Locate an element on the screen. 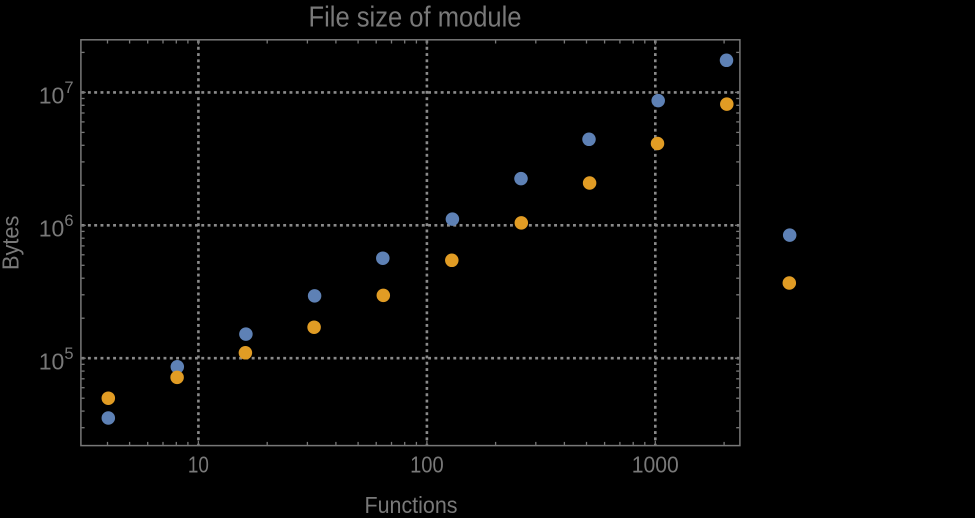 The image size is (975, 518). svg-text: Bytes is located at coordinates (11, 243).